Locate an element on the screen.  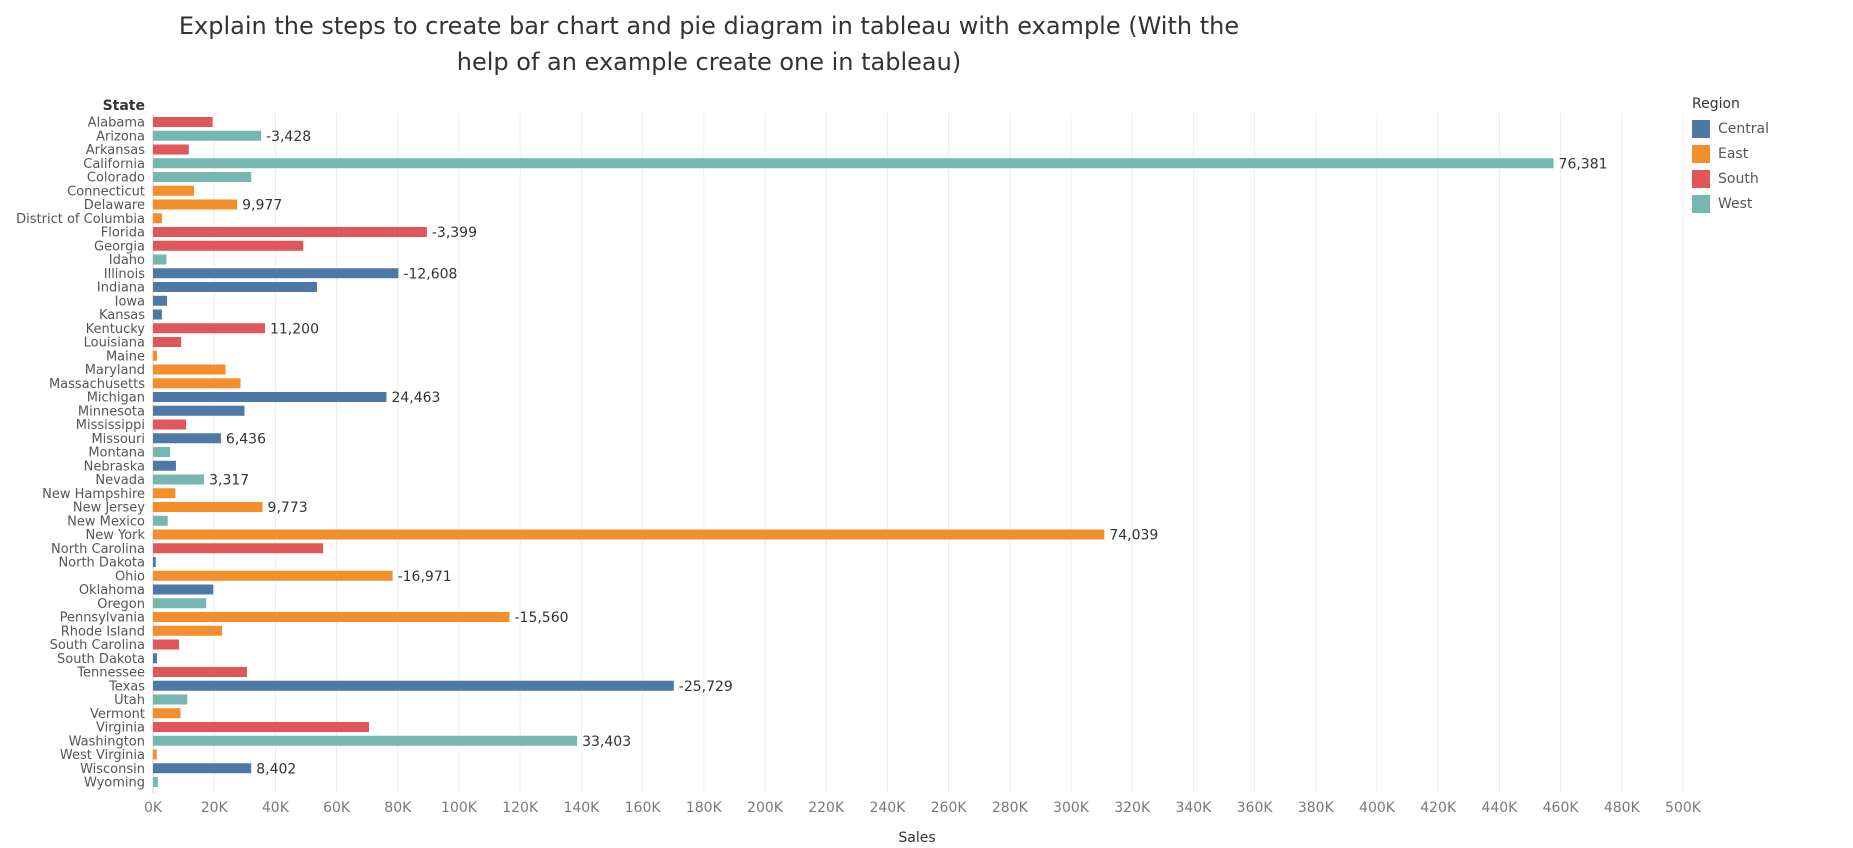
state-label: Alabama is located at coordinates (116, 123).